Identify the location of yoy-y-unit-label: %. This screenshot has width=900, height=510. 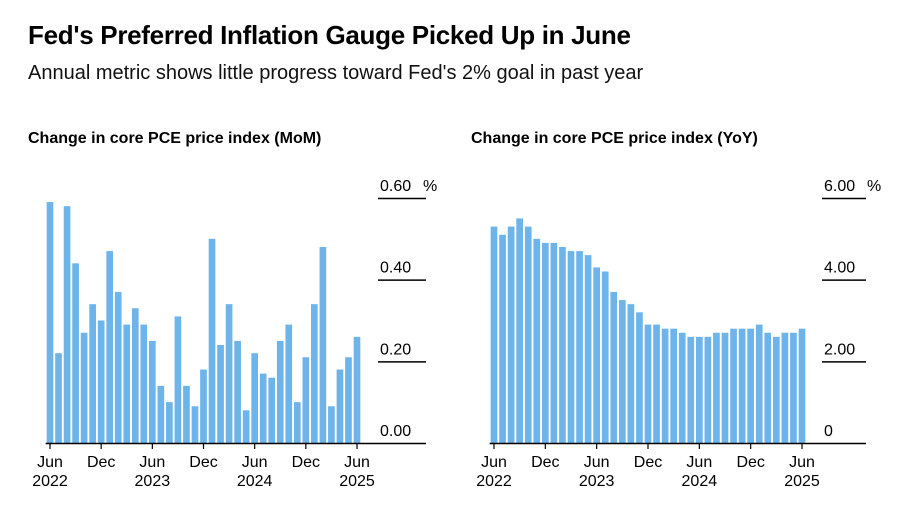
(874, 186).